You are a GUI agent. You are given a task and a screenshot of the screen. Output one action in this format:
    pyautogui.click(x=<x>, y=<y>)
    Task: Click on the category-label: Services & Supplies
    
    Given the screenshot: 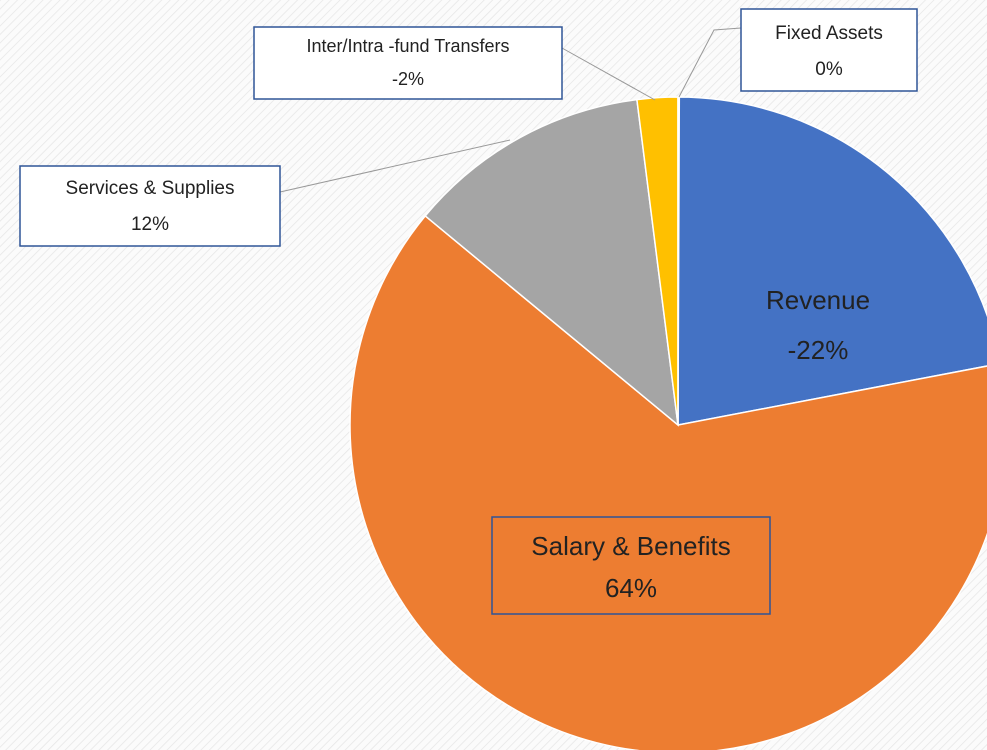 What is the action you would take?
    pyautogui.click(x=150, y=188)
    